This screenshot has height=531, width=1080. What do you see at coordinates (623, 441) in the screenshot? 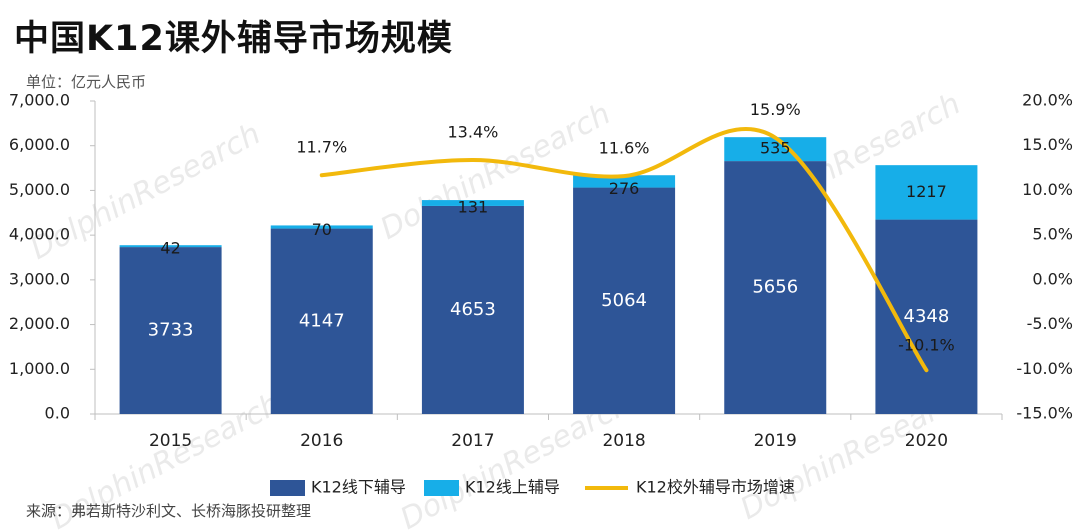
I see `x-tick-label: 2018` at bounding box center [623, 441].